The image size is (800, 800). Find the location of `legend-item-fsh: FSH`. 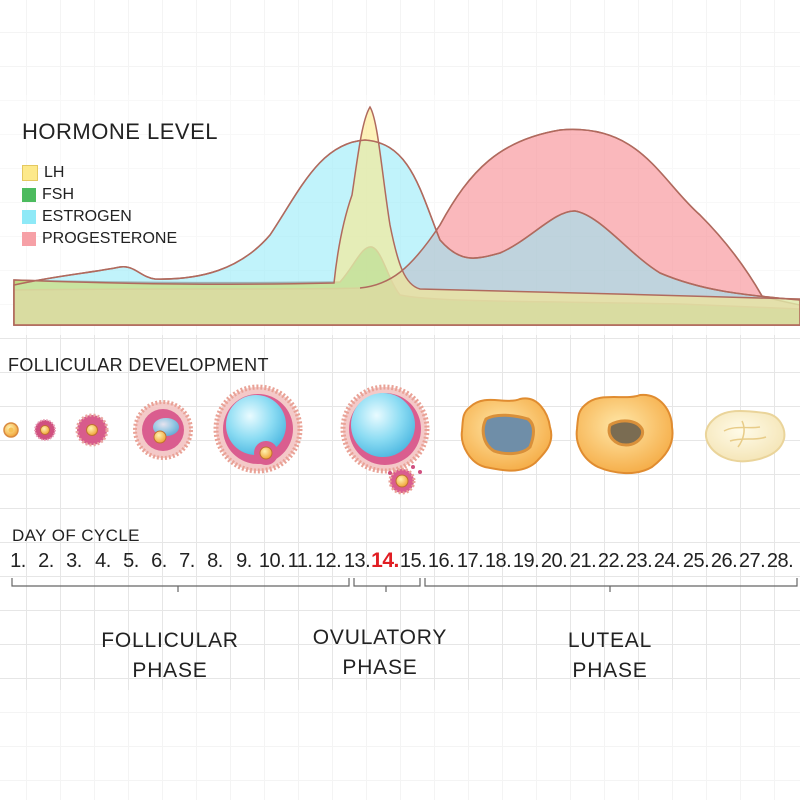

legend-item-fsh: FSH is located at coordinates (99, 195).